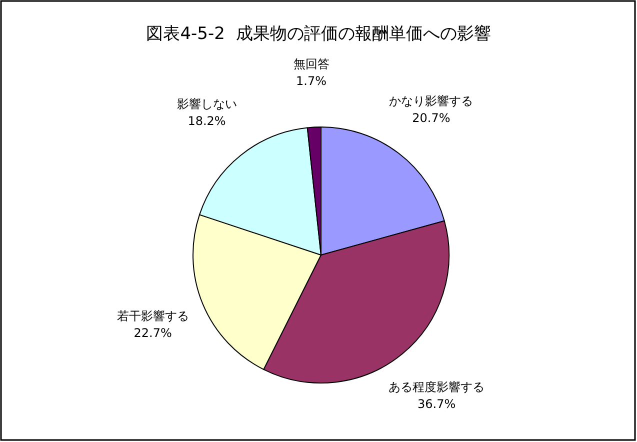 The width and height of the screenshot is (637, 442). I want to click on data-label: 20.7%, so click(431, 119).